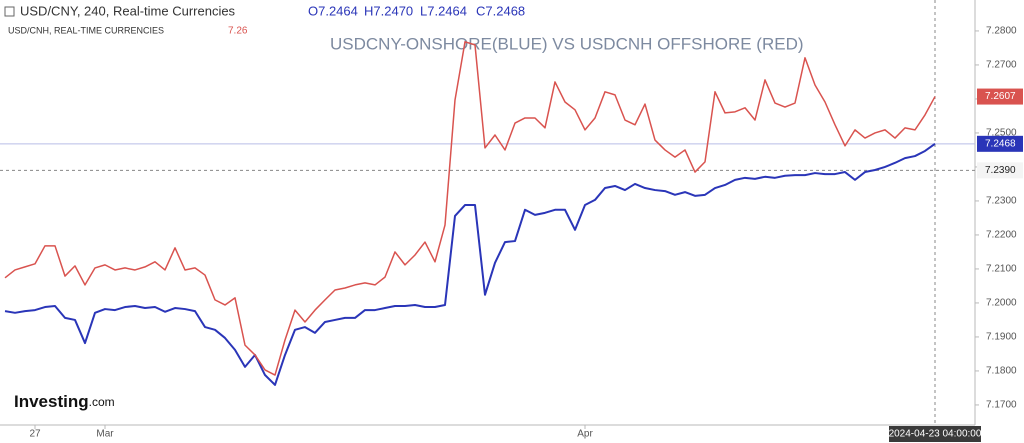 The height and width of the screenshot is (443, 1024). Describe the element at coordinates (1001, 269) in the screenshot. I see `y-tick-label: 7.2100` at that location.